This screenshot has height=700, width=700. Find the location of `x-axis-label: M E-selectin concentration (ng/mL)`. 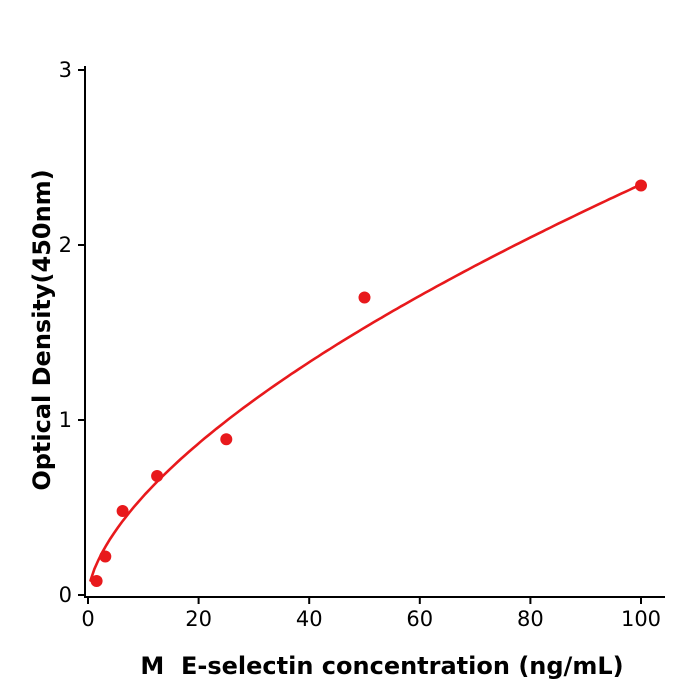

x-axis-label: M E-selectin concentration (ng/mL) is located at coordinates (382, 666).